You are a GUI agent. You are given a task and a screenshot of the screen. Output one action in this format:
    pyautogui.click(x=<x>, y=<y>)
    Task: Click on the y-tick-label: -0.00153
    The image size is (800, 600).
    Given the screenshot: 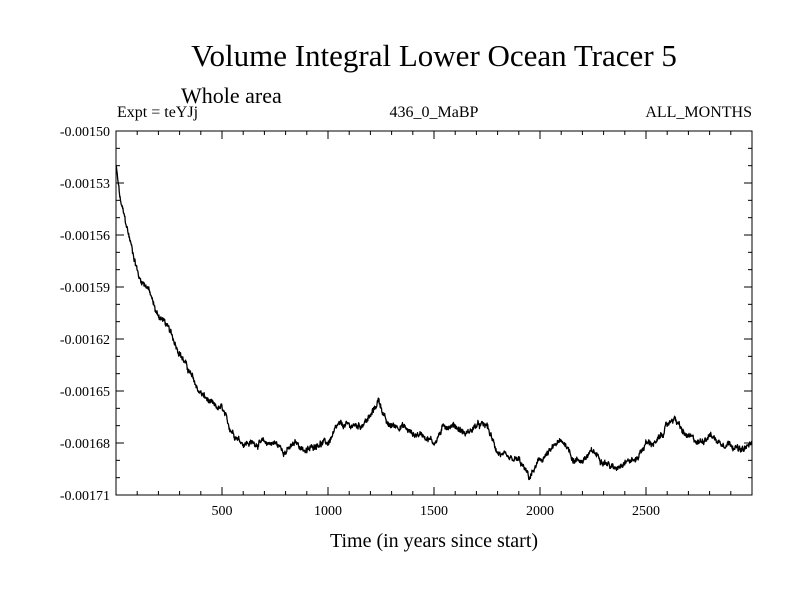 What is the action you would take?
    pyautogui.click(x=85, y=184)
    